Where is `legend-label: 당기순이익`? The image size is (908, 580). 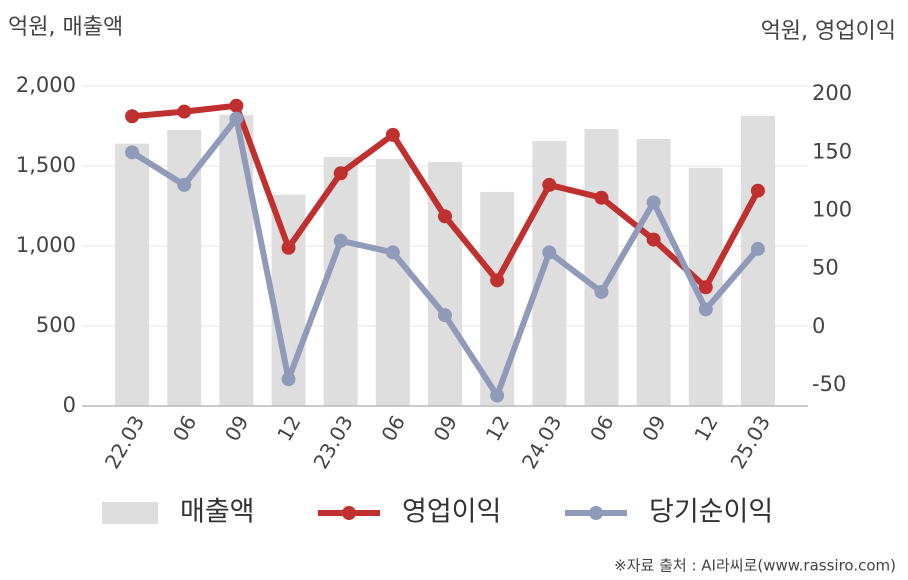 legend-label: 당기순이익 is located at coordinates (711, 512).